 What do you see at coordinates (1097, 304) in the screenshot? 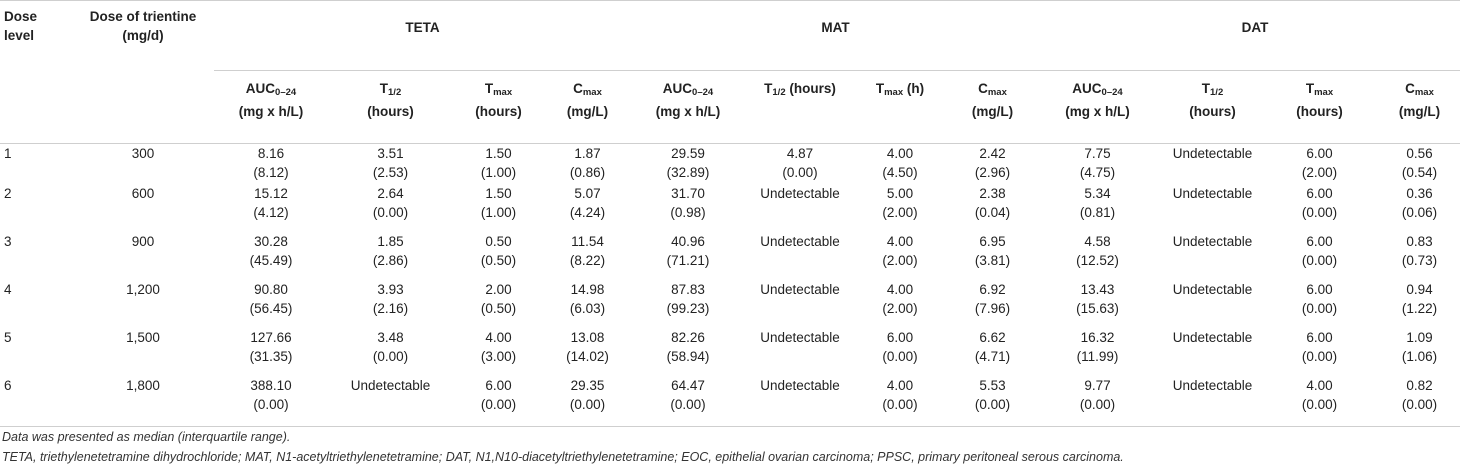
I see `value-cell: 13.43 (15.63)` at bounding box center [1097, 304].